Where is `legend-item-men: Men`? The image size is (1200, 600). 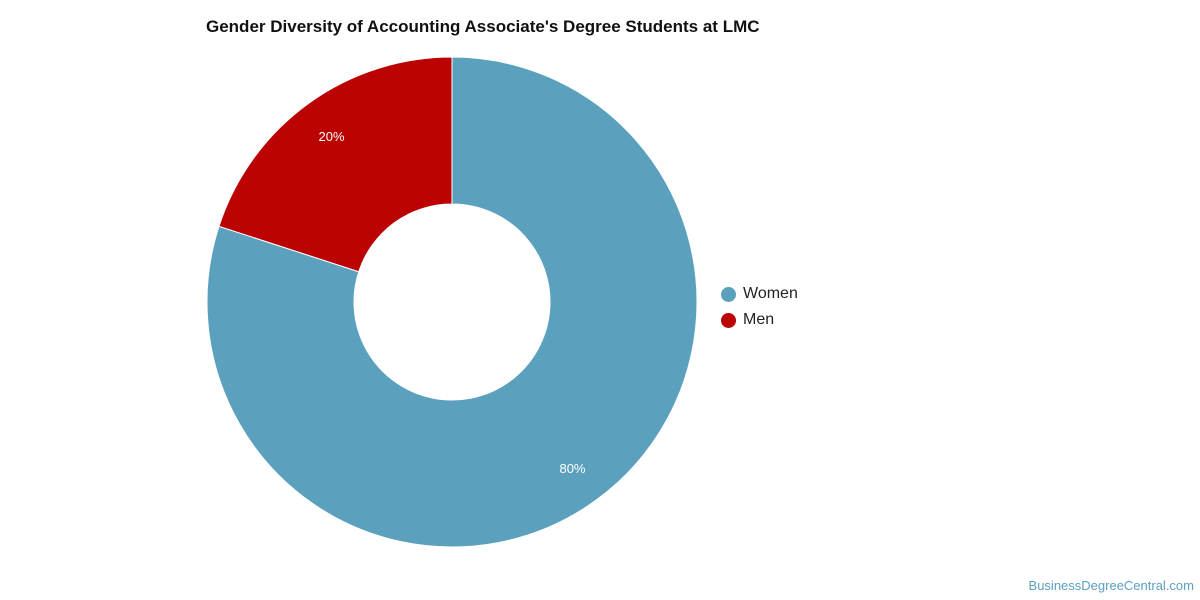
legend-item-men: Men is located at coordinates (759, 320).